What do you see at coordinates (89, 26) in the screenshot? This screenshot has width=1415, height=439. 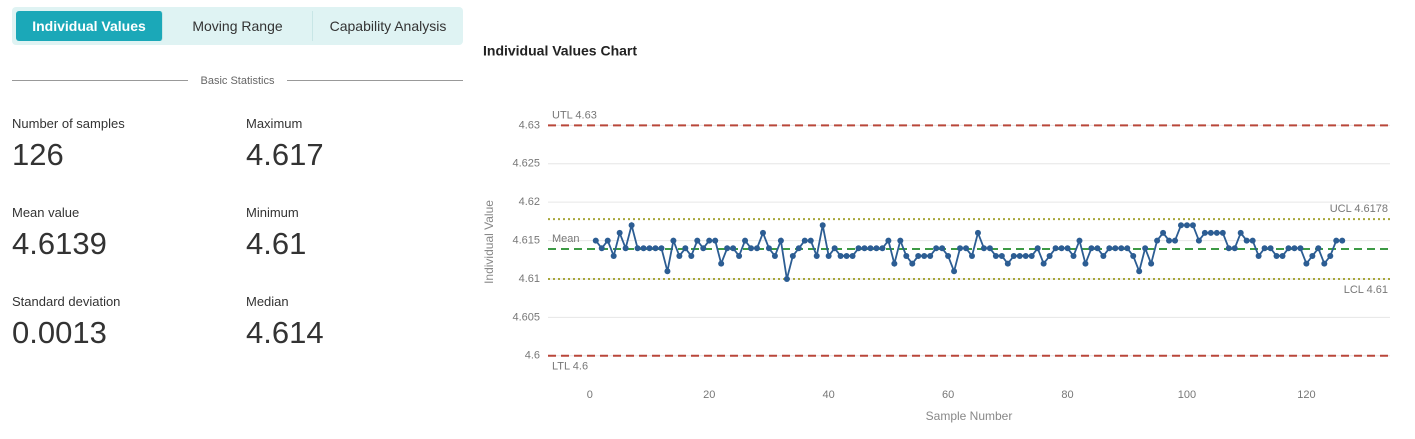 I see `tab: Individual Values` at bounding box center [89, 26].